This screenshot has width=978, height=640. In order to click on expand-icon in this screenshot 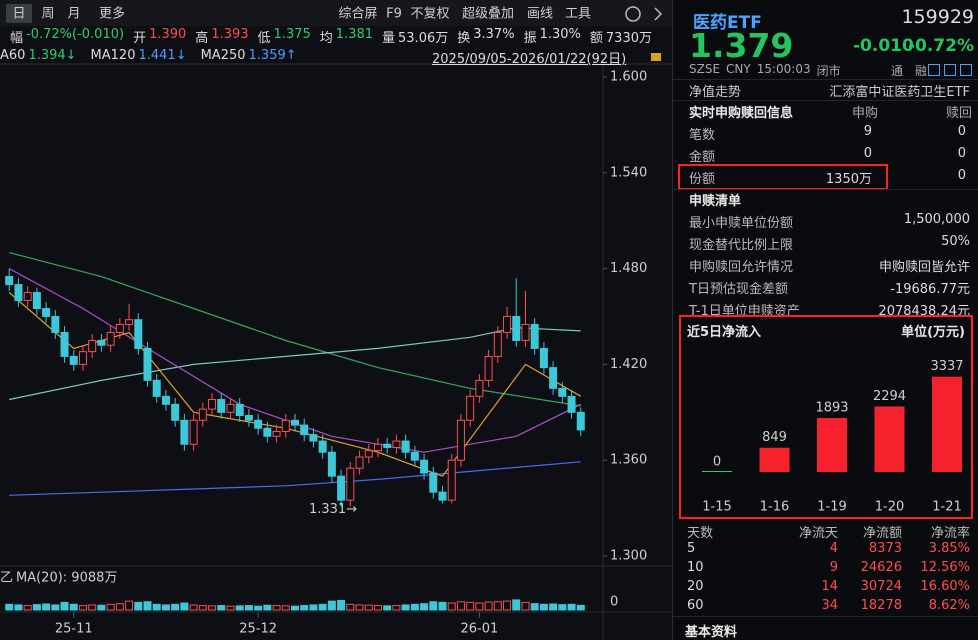, I will do `click(658, 14)`.